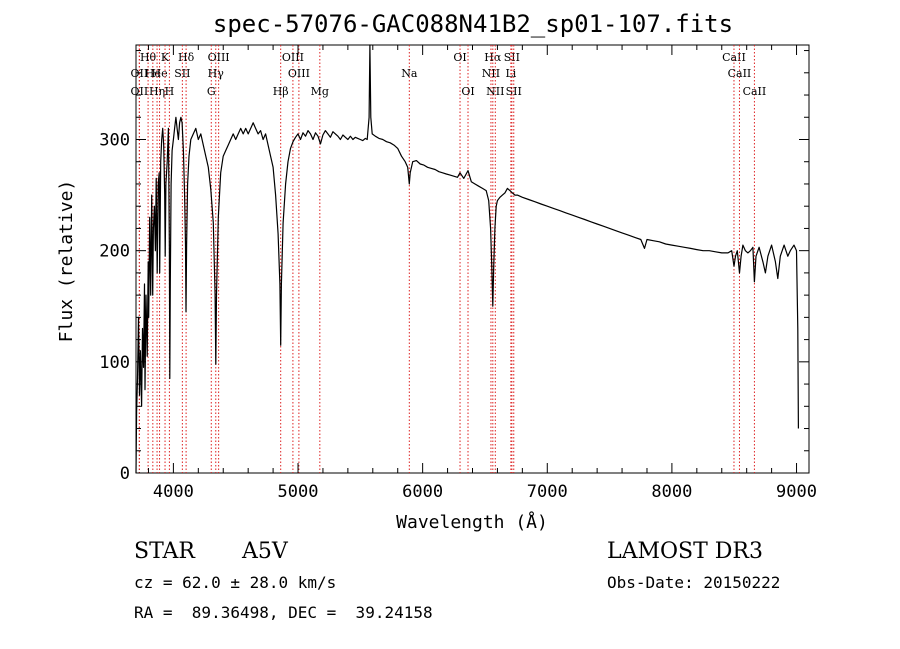 The image size is (900, 649). Describe the element at coordinates (298, 492) in the screenshot. I see `x-tick-label: 5000` at that location.